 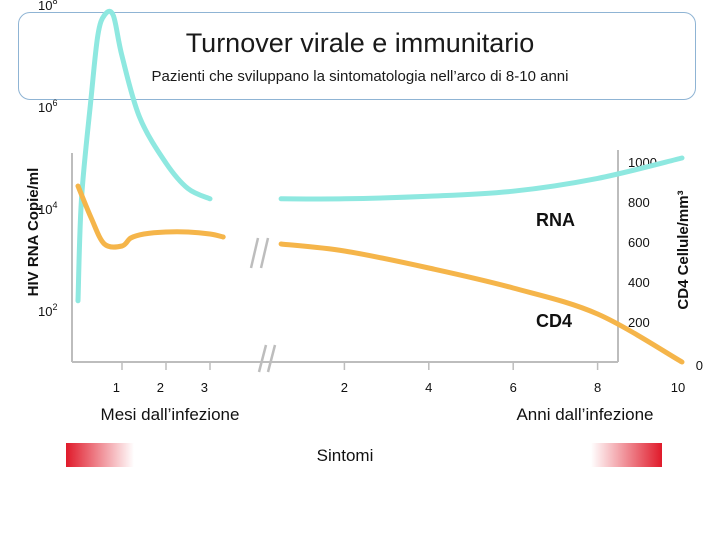 What do you see at coordinates (33, 232) in the screenshot?
I see `y-axis-left-title: HIV RNA Copie/ml` at bounding box center [33, 232].